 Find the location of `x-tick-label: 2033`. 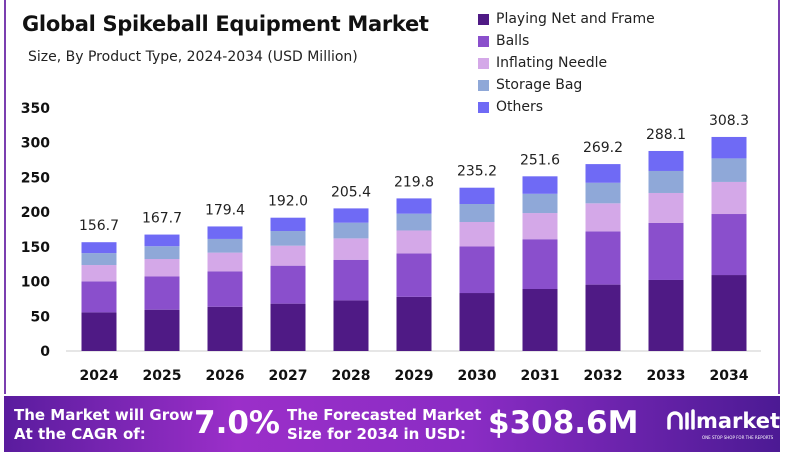

x-tick-label: 2033 is located at coordinates (666, 376).